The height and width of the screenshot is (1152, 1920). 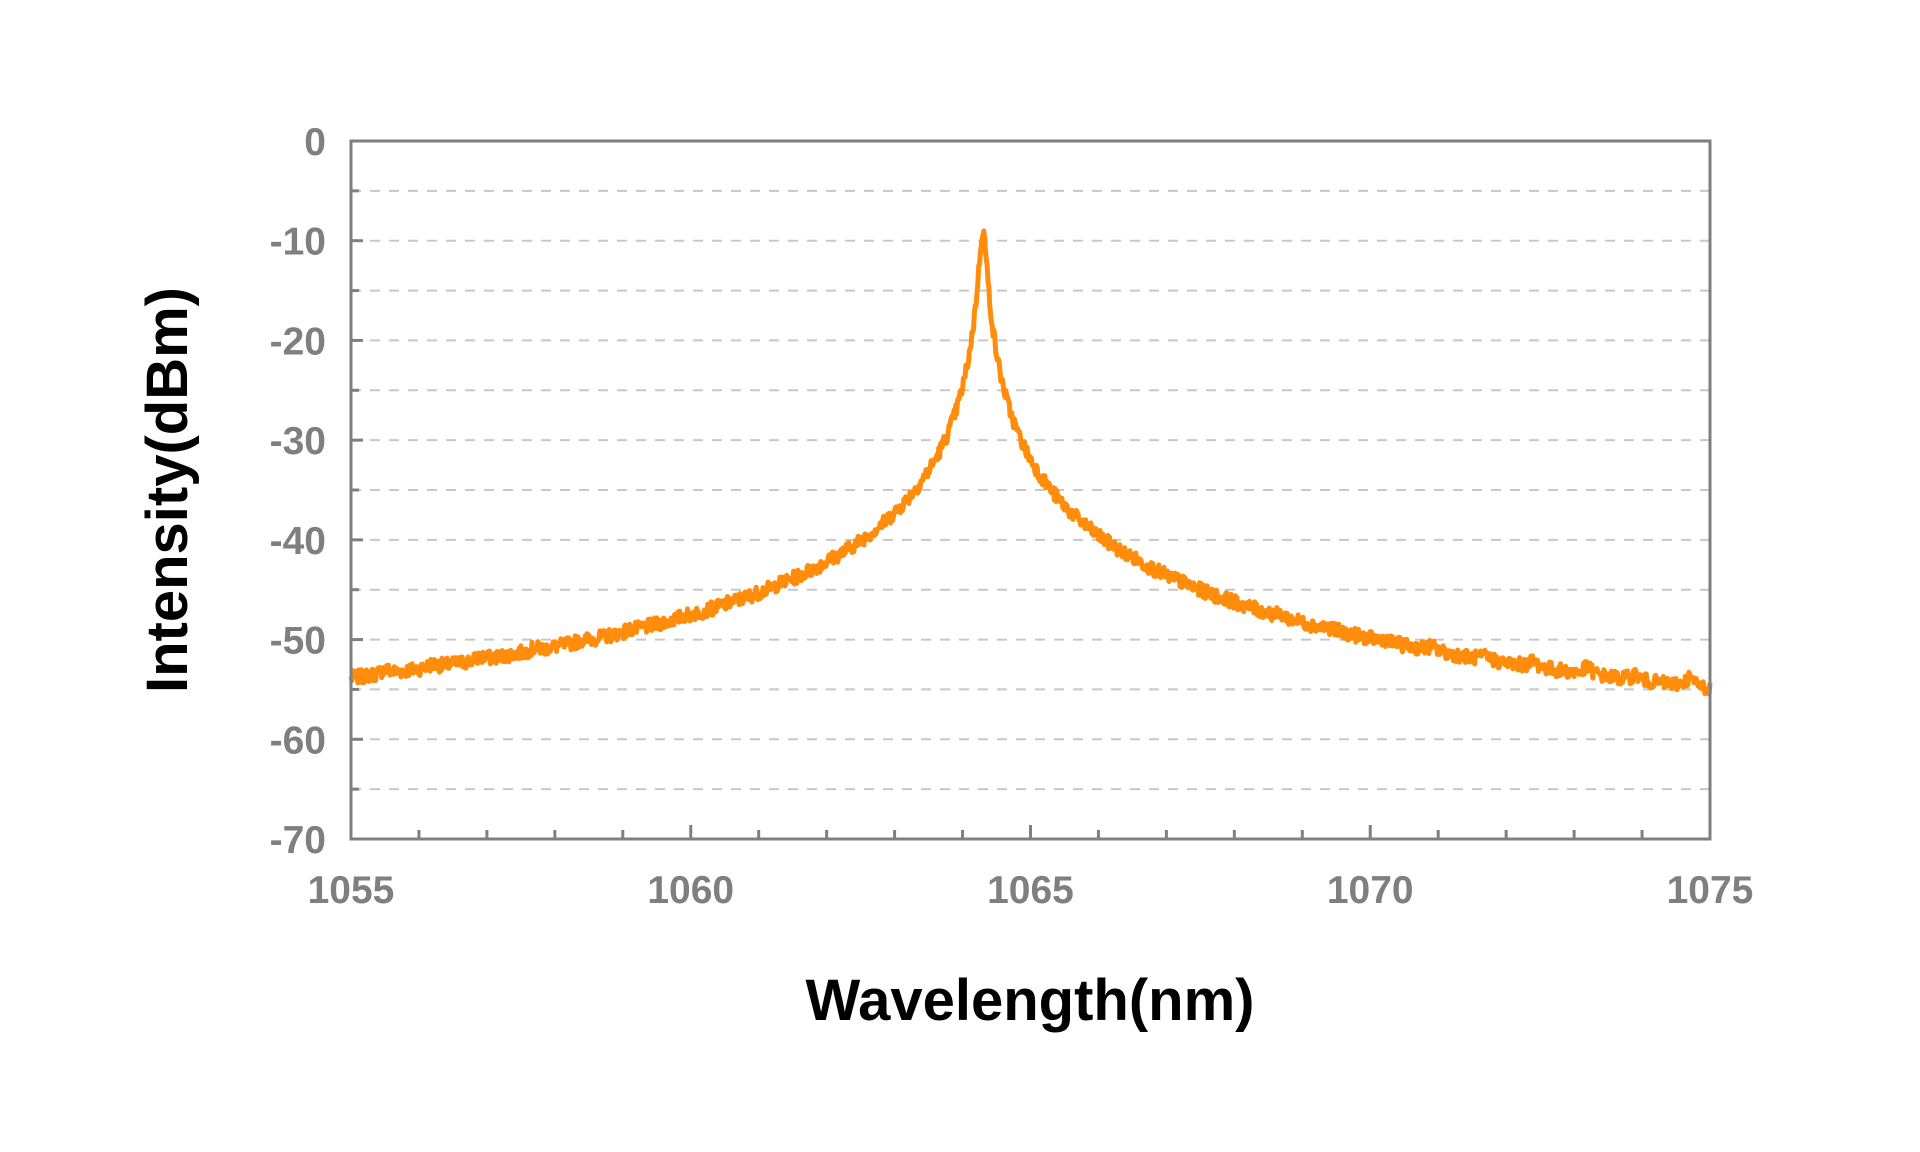 What do you see at coordinates (1370, 890) in the screenshot?
I see `x-tick-label: 1070` at bounding box center [1370, 890].